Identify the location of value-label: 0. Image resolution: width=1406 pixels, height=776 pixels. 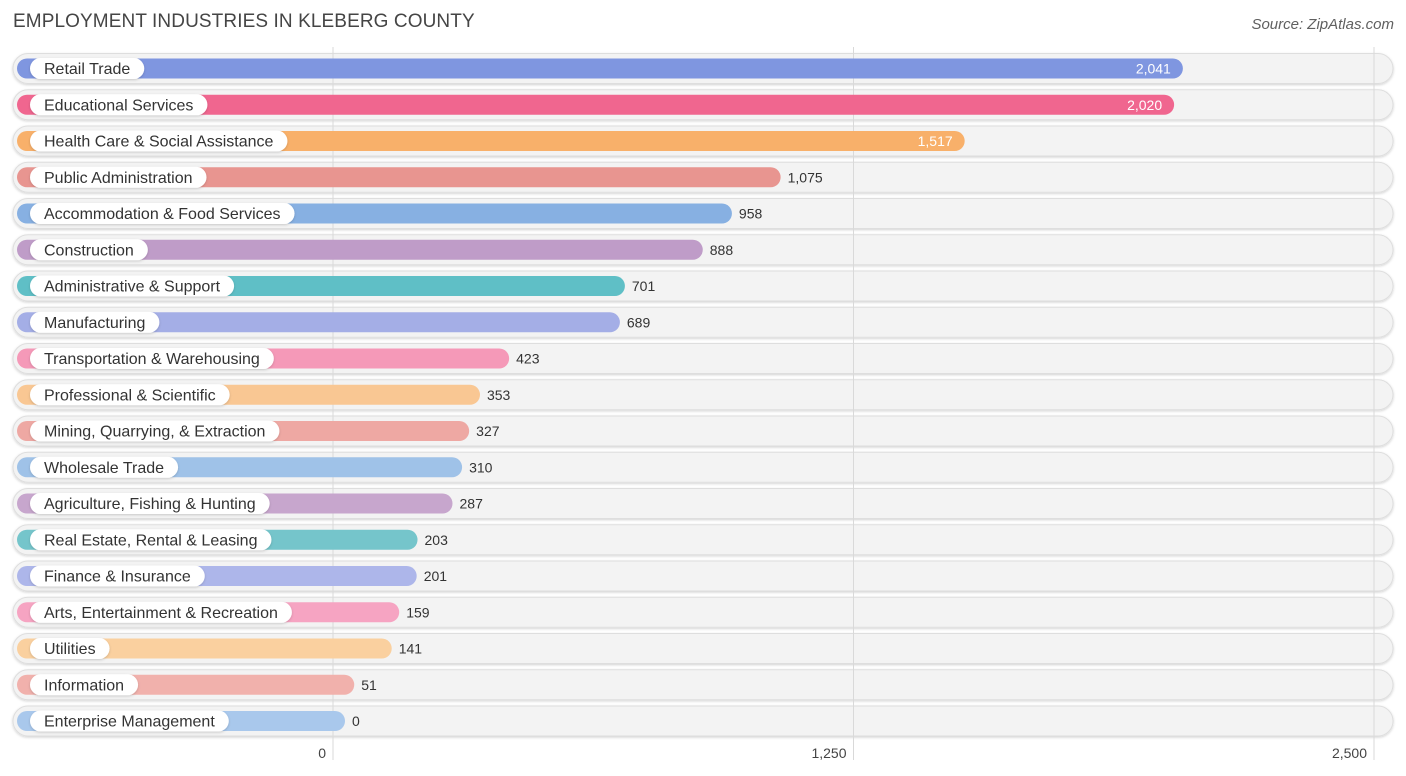
(356, 721).